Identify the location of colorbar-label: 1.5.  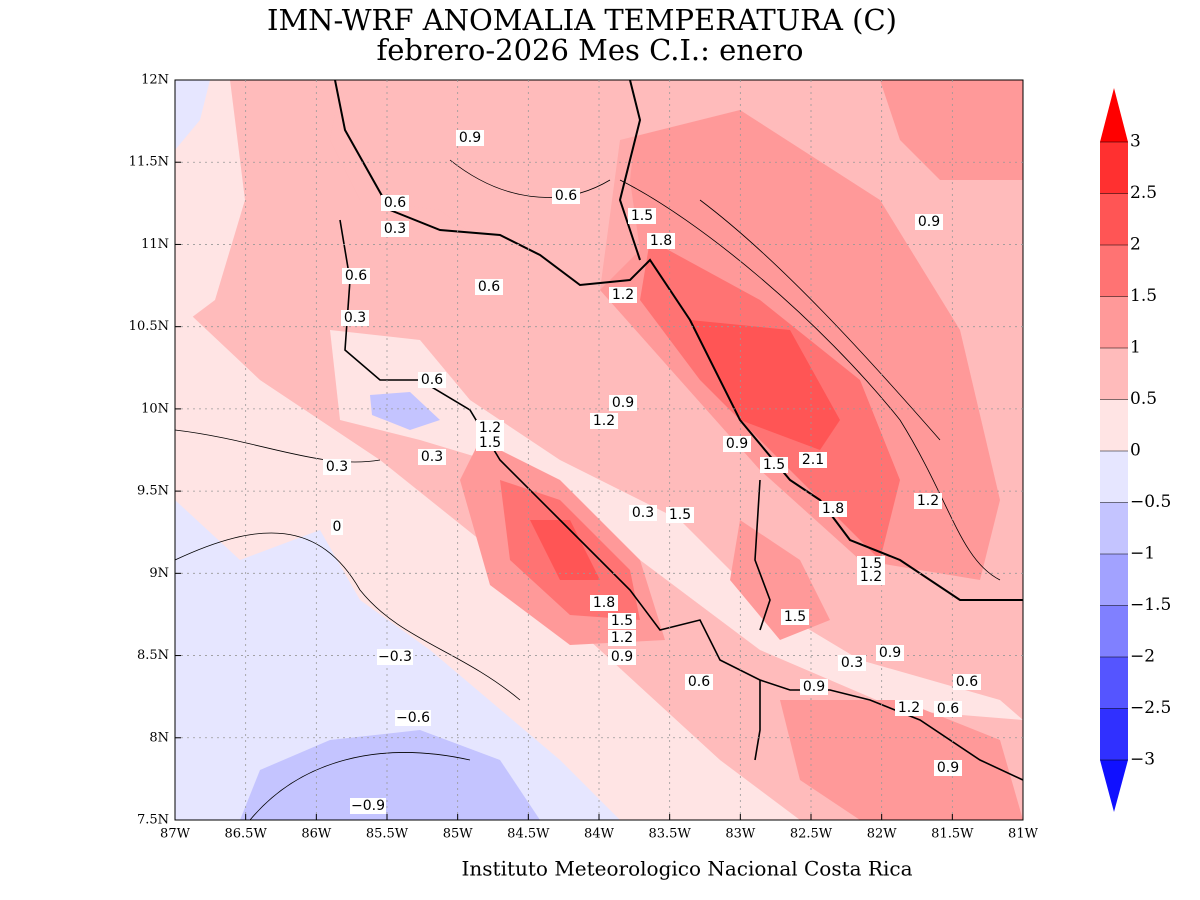
(1143, 296).